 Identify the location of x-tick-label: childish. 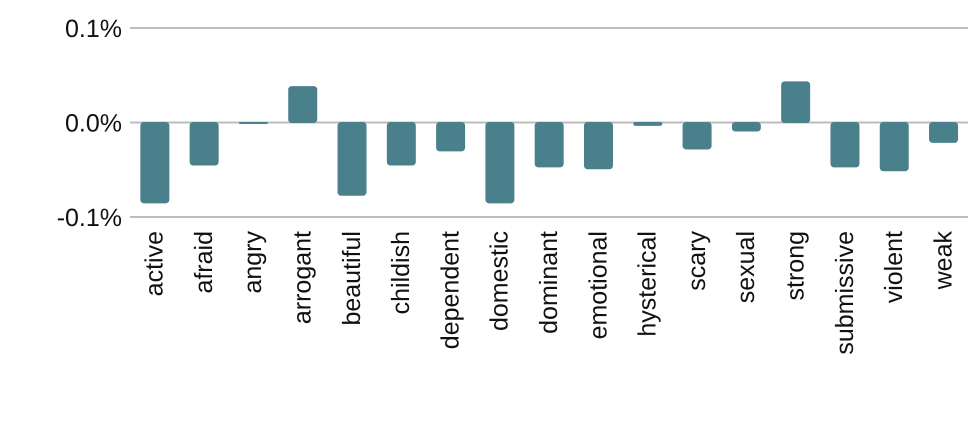
(401, 272).